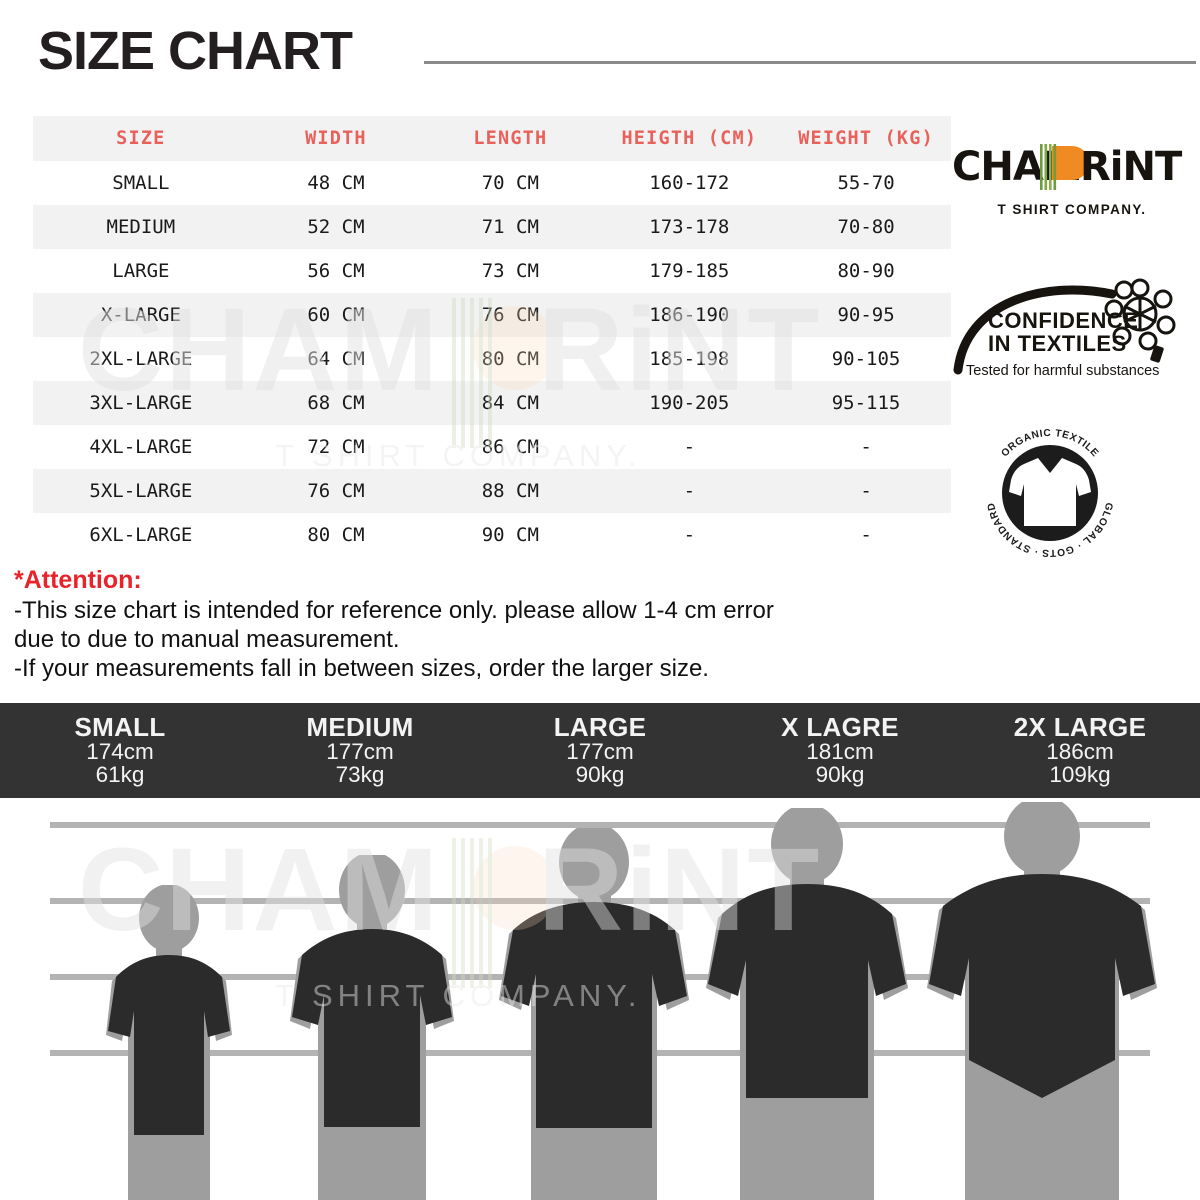  Describe the element at coordinates (360, 750) in the screenshot. I see `band-cell: MEDIUM 177cm 73kg` at that location.